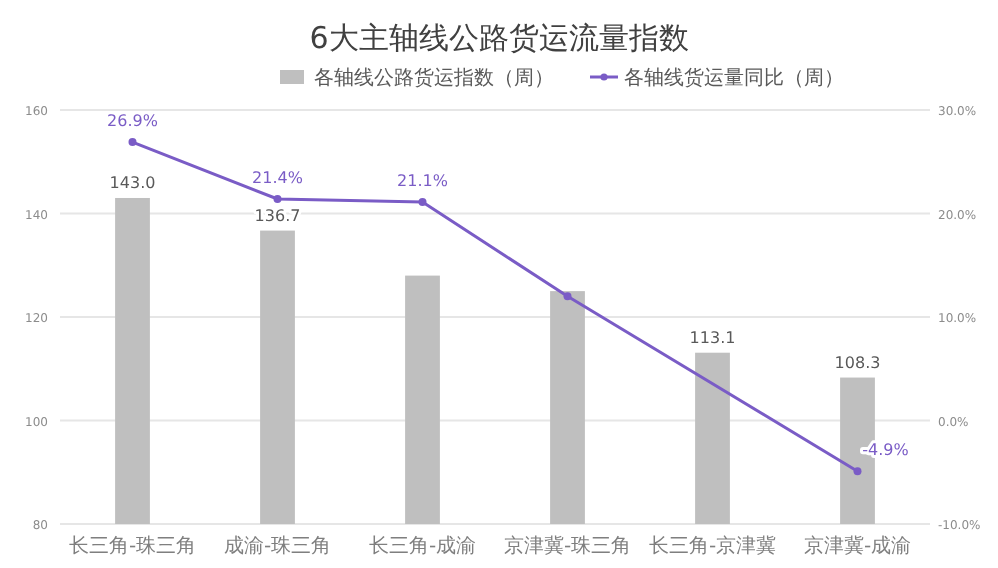 This screenshot has height=568, width=998. I want to click on data-label: 113.1, so click(712, 337).